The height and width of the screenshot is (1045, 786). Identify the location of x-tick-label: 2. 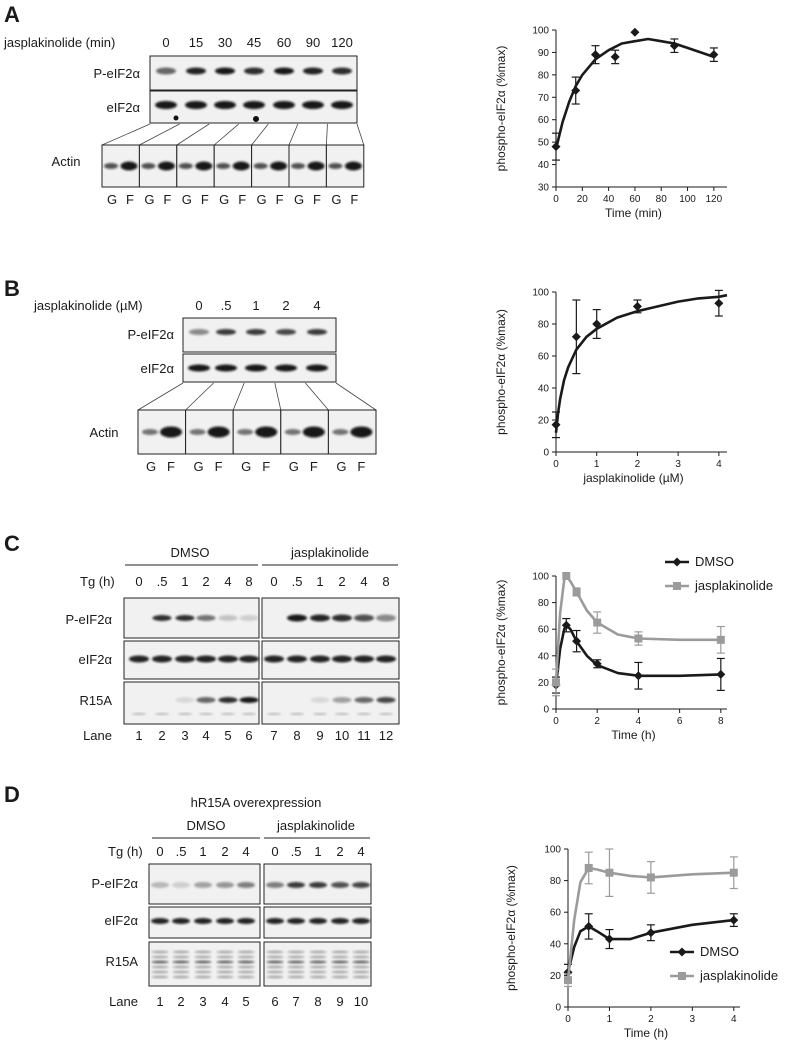
(597, 721).